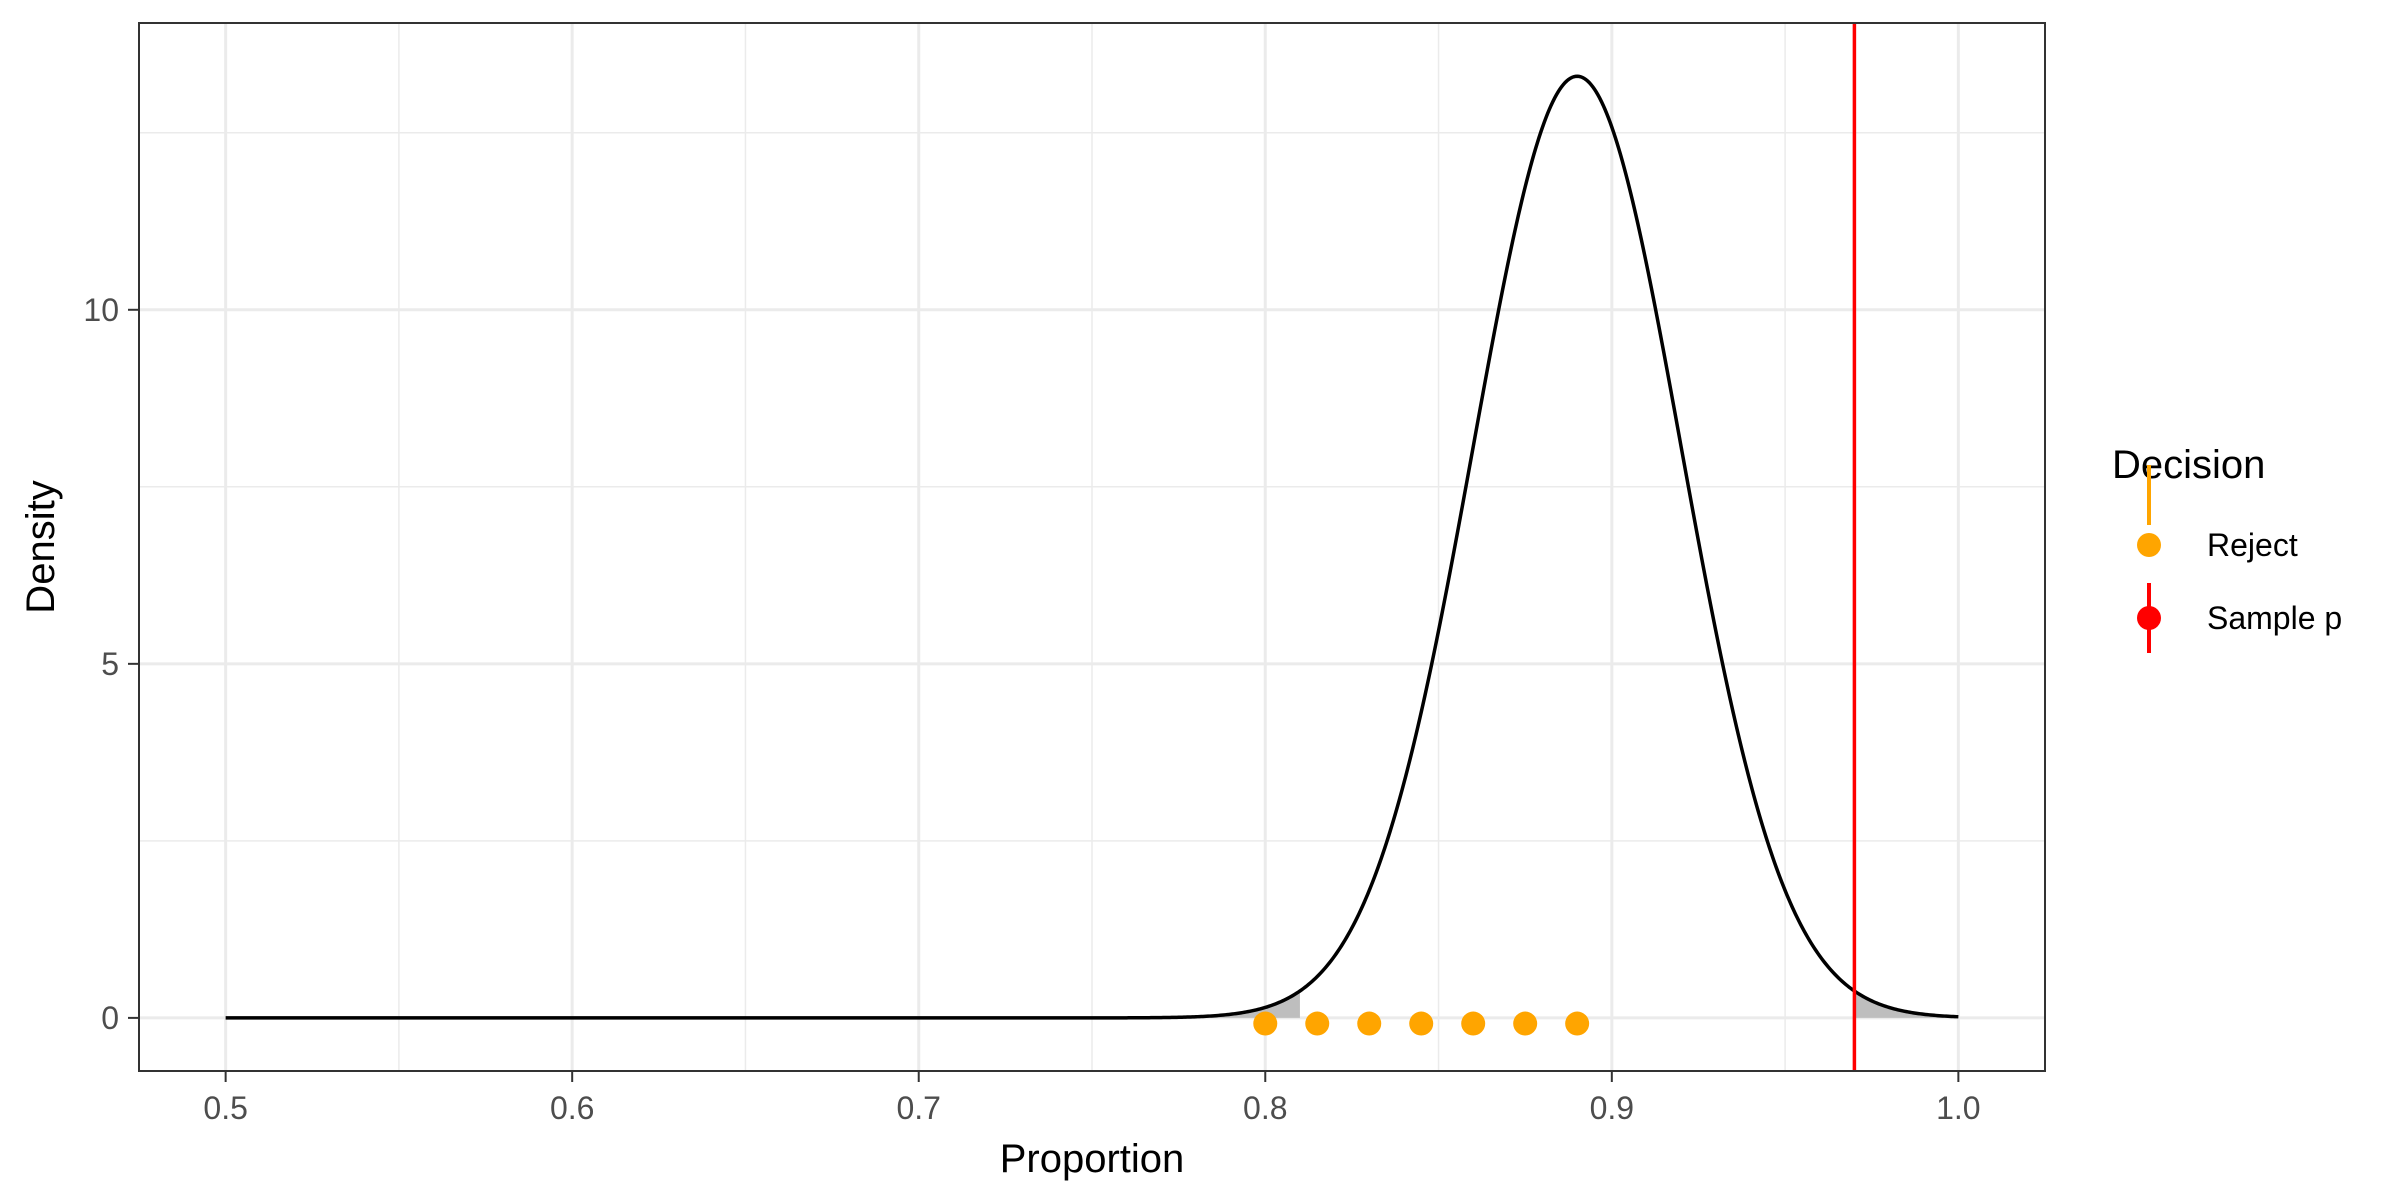 The width and height of the screenshot is (2400, 1200). I want to click on y-axis-title: Density, so click(41, 546).